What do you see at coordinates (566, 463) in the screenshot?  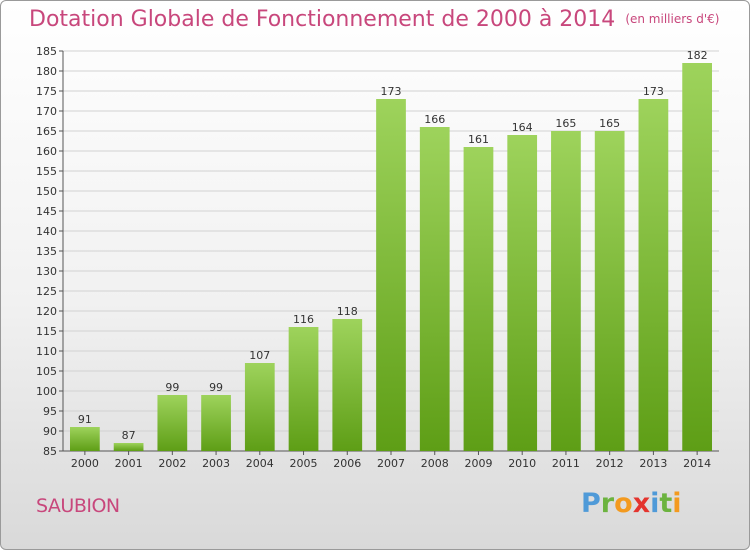 I see `x-tick-label: 2011` at bounding box center [566, 463].